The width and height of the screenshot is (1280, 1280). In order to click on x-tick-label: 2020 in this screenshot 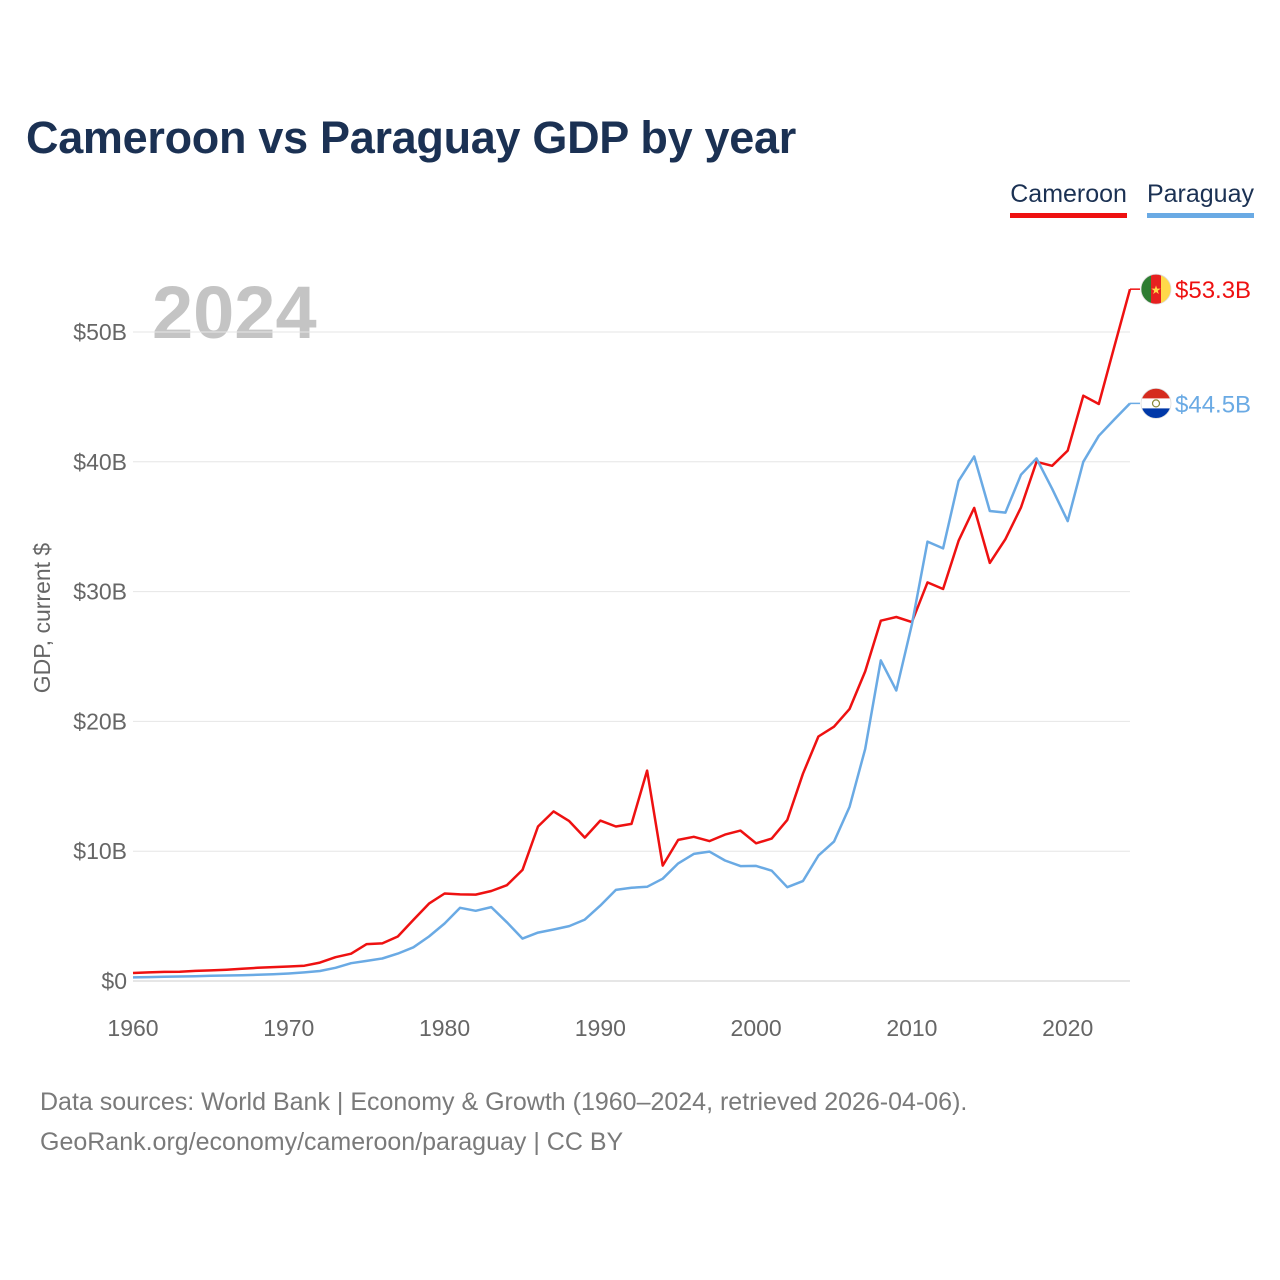, I will do `click(1067, 1028)`.